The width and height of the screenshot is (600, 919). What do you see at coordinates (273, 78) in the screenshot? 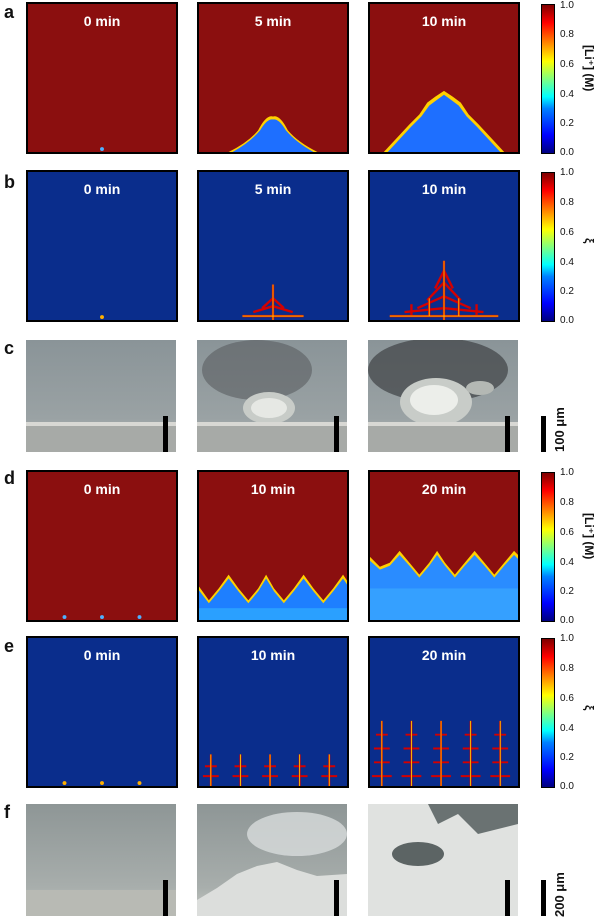
I see `panel-a-2: 5 min` at bounding box center [273, 78].